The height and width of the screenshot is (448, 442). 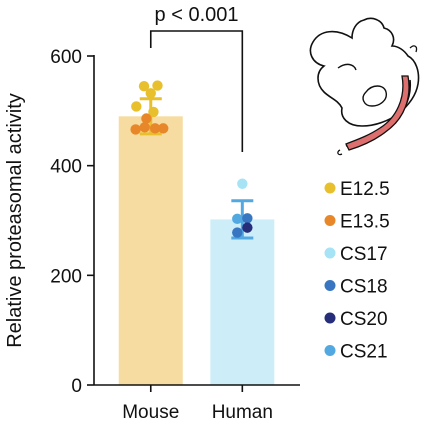 What do you see at coordinates (364, 352) in the screenshot?
I see `legend-label: CS21` at bounding box center [364, 352].